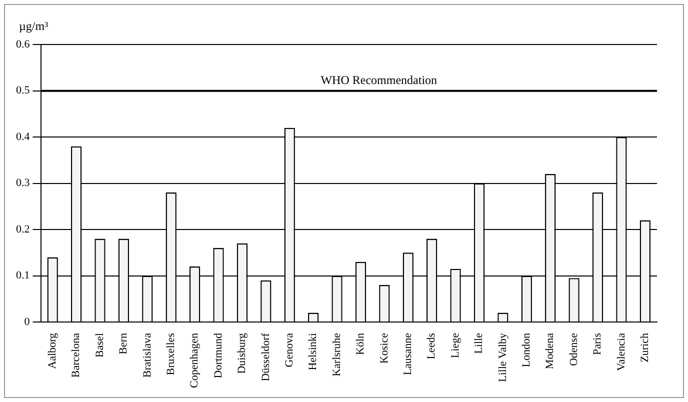 This screenshot has height=402, width=688. What do you see at coordinates (621, 351) in the screenshot?
I see `x-tick-label: Valencia` at bounding box center [621, 351].